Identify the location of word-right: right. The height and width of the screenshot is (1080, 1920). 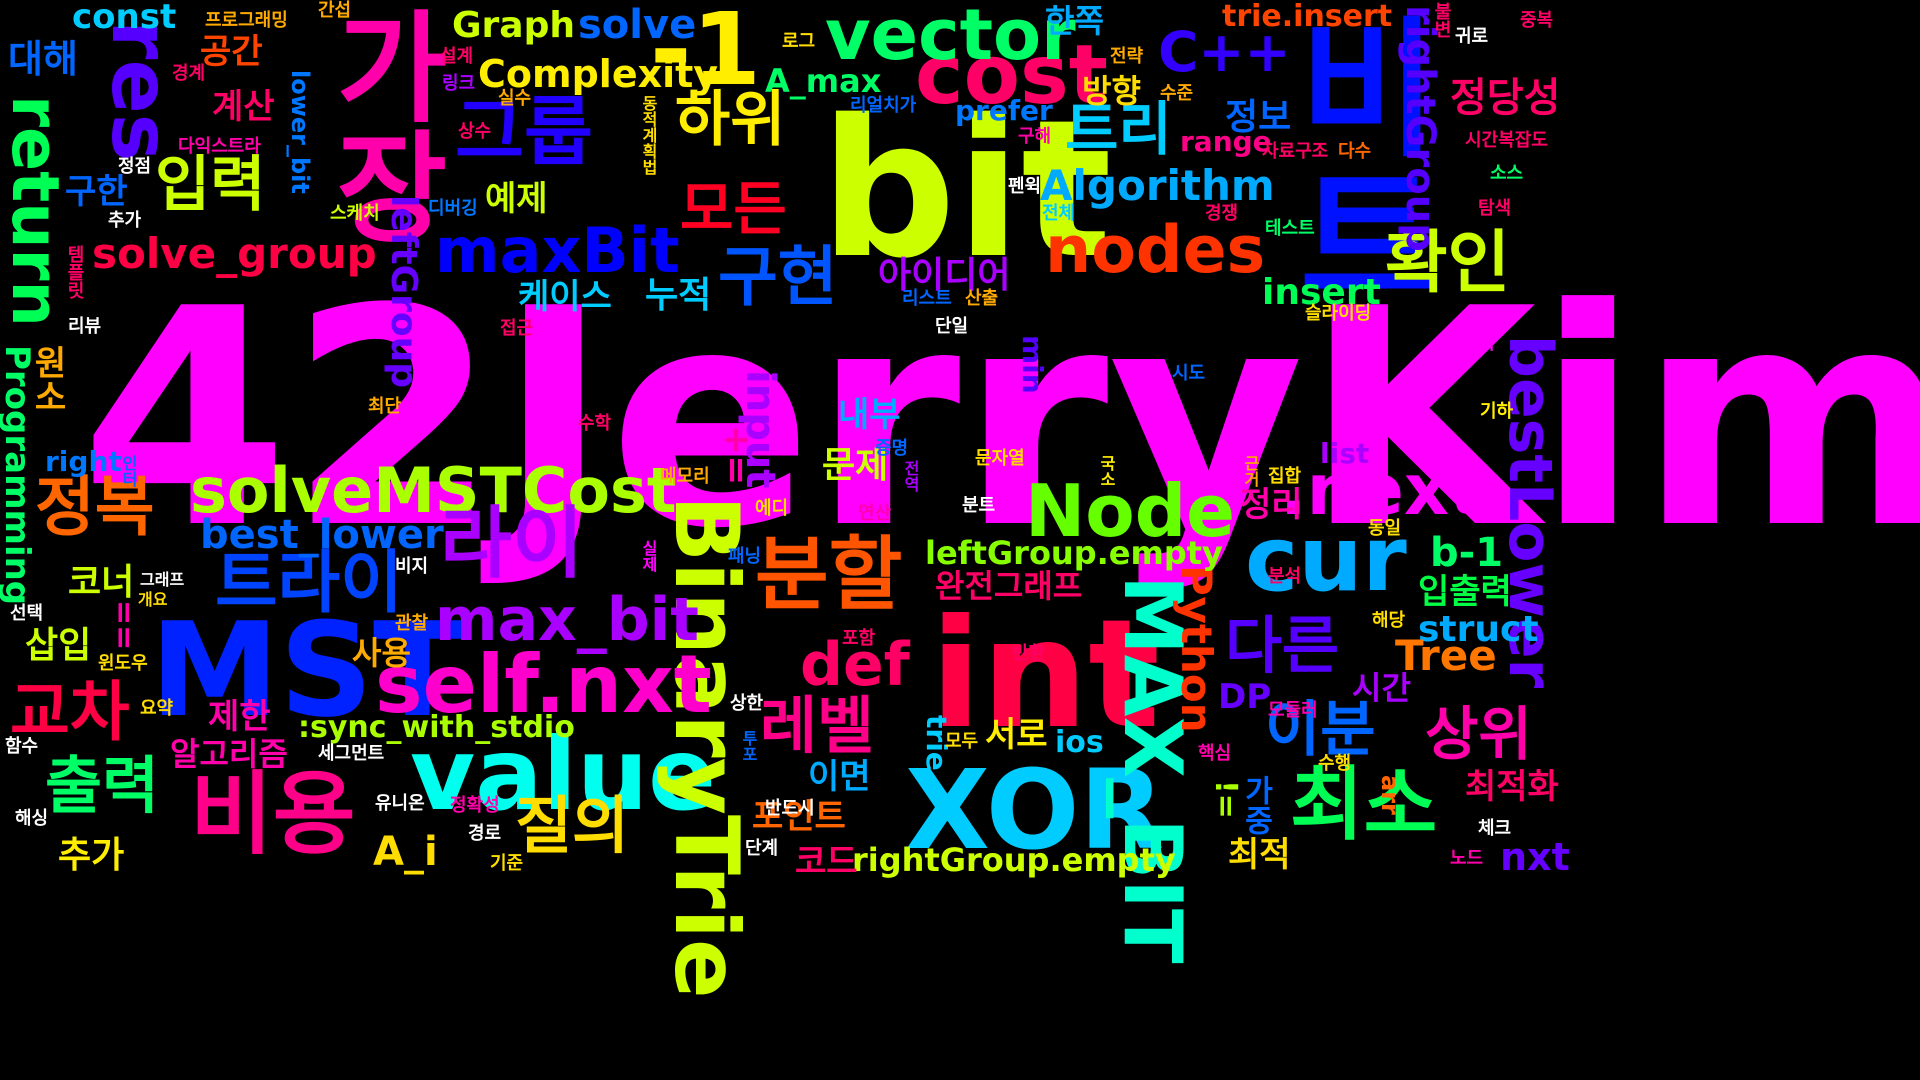
(83, 461).